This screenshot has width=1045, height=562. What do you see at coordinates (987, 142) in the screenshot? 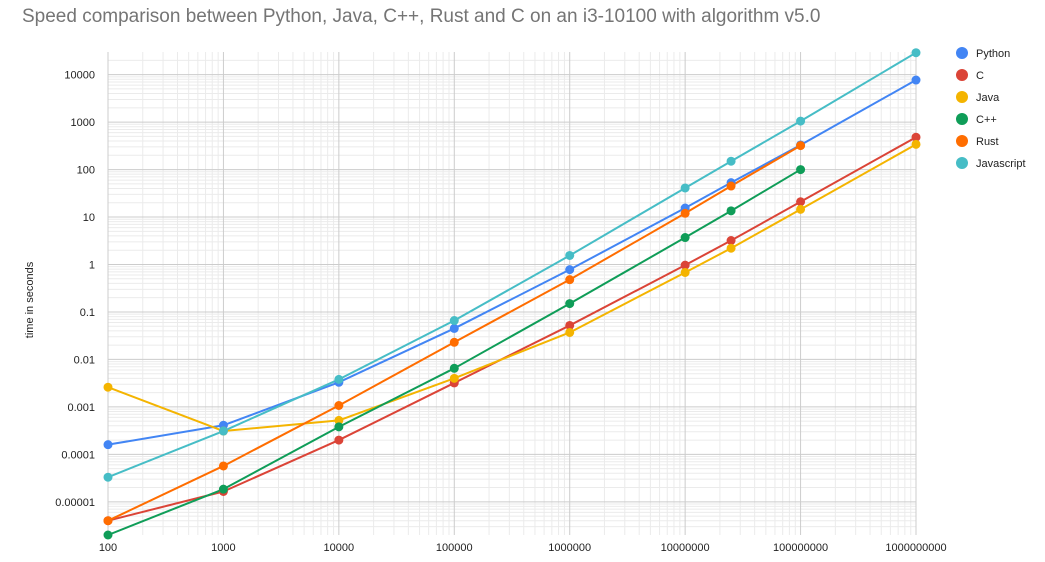
I see `legend-label: Rust` at bounding box center [987, 142].